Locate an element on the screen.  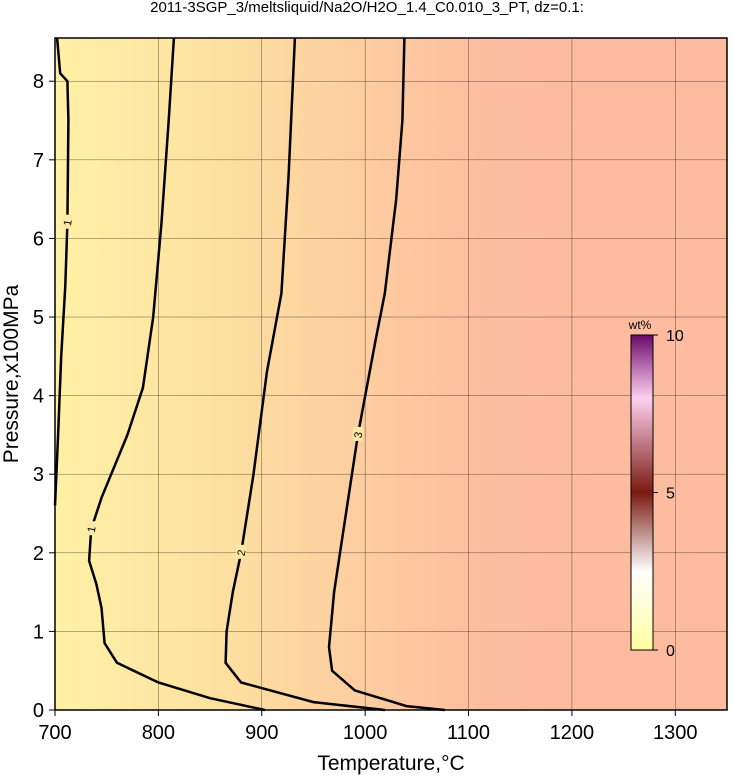
x-tick-label: 1100 is located at coordinates (468, 733).